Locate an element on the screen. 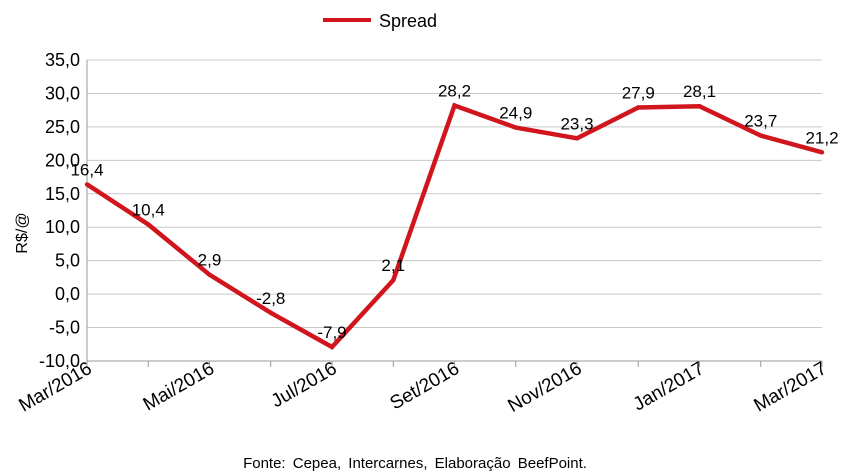  x-tick-label: Mai/2016 is located at coordinates (179, 386).